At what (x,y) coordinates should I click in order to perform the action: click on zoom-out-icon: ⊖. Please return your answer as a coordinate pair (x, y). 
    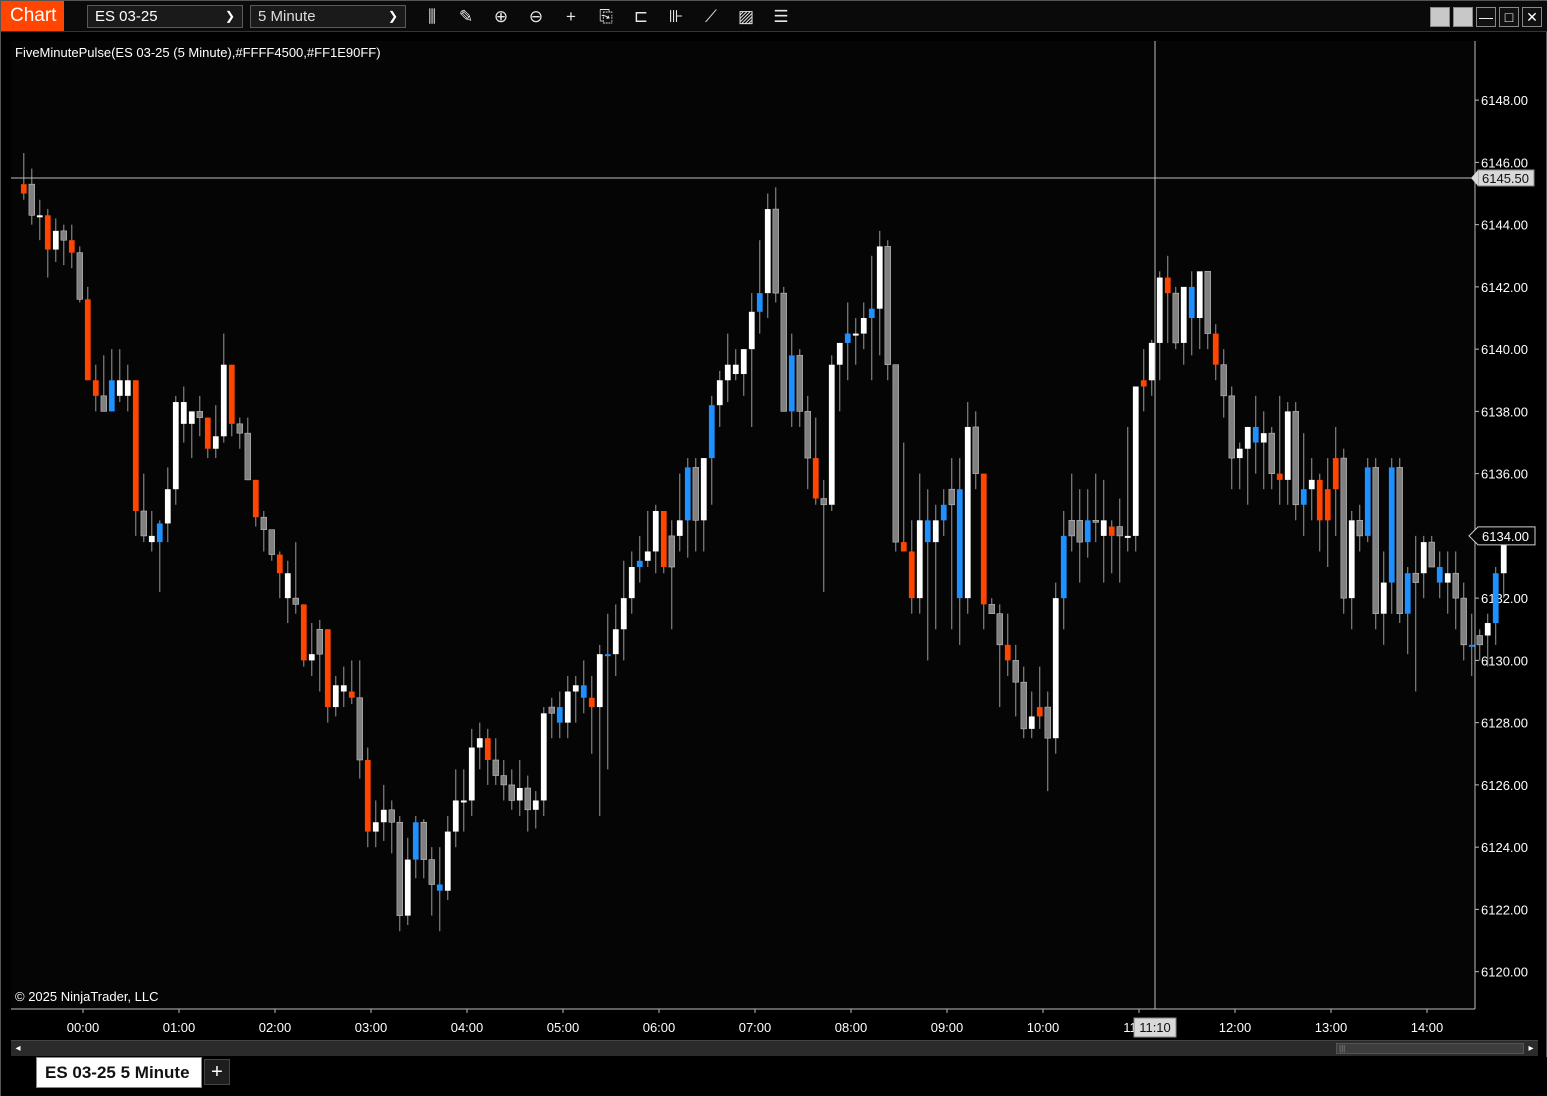
    Looking at the image, I should click on (536, 16).